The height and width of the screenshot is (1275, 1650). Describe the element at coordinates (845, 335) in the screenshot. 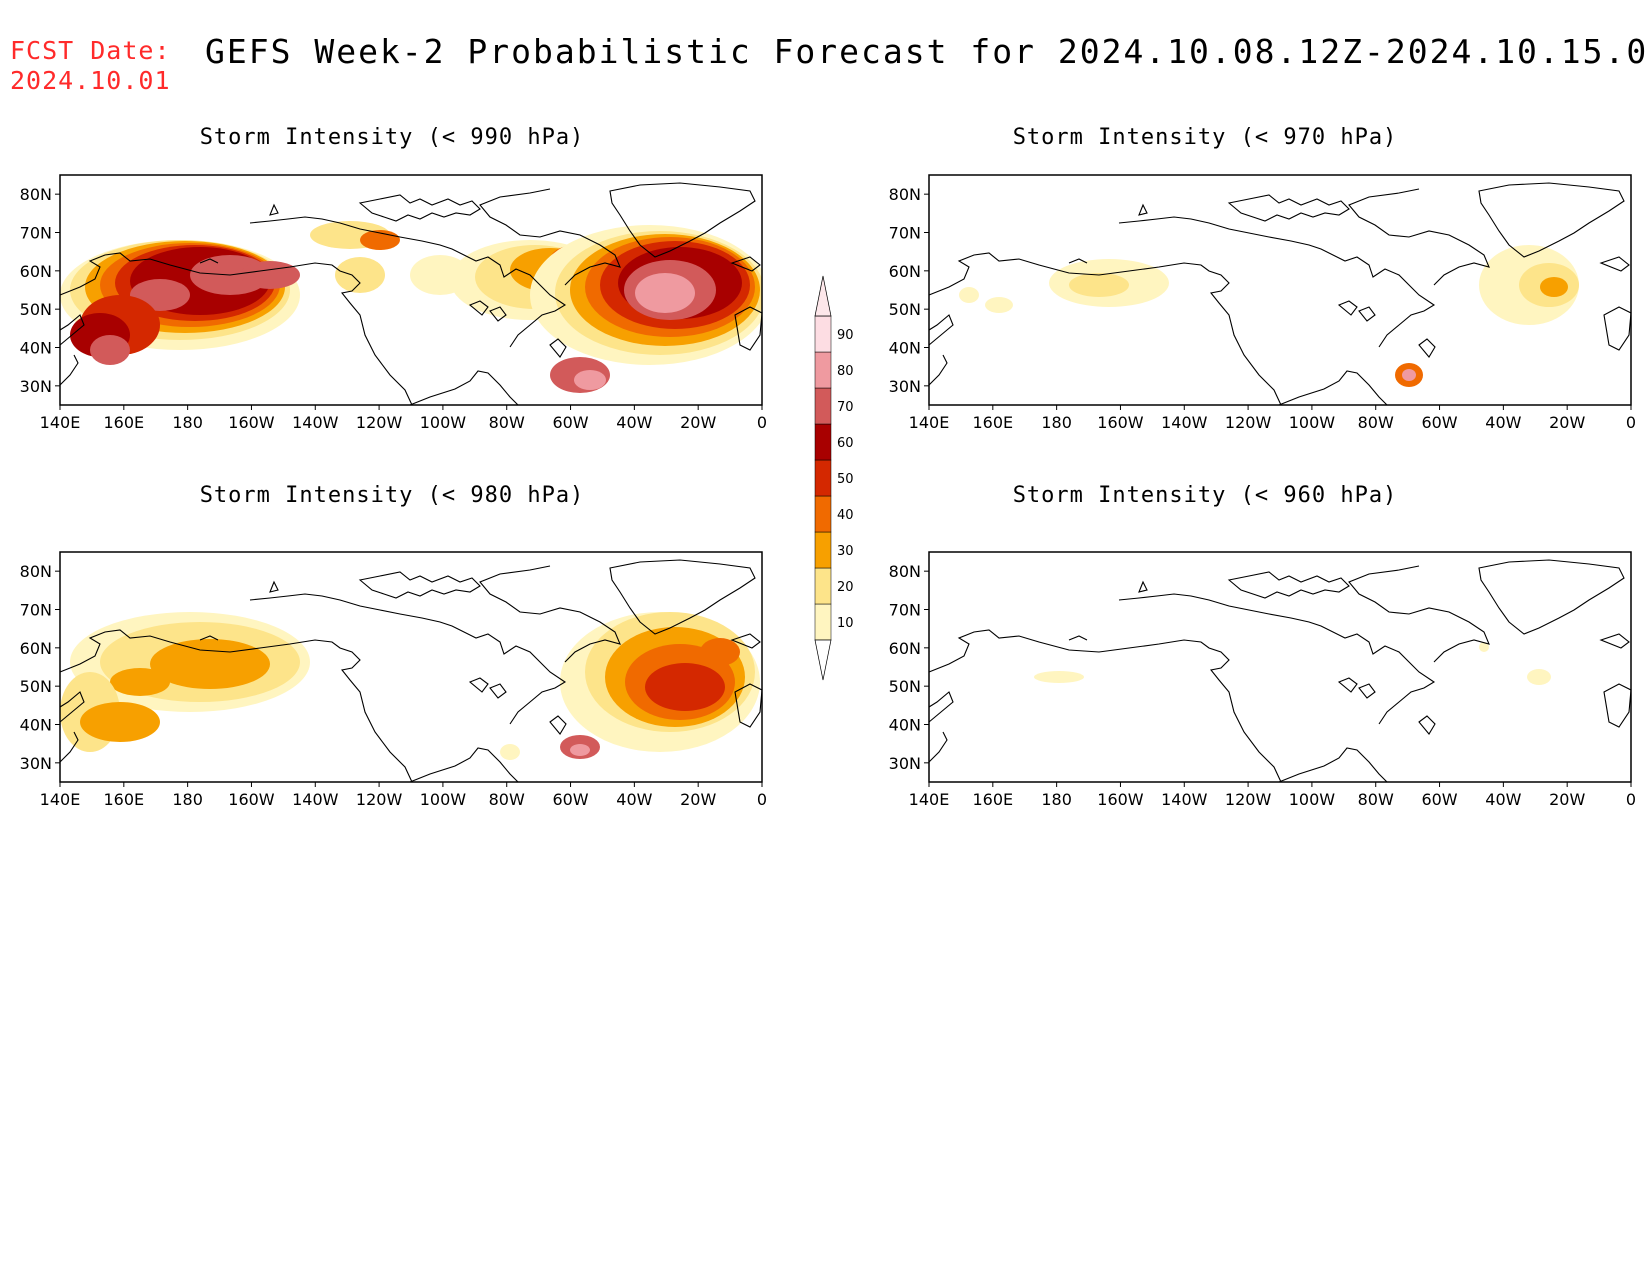

I see `colorbar-label: 90` at that location.